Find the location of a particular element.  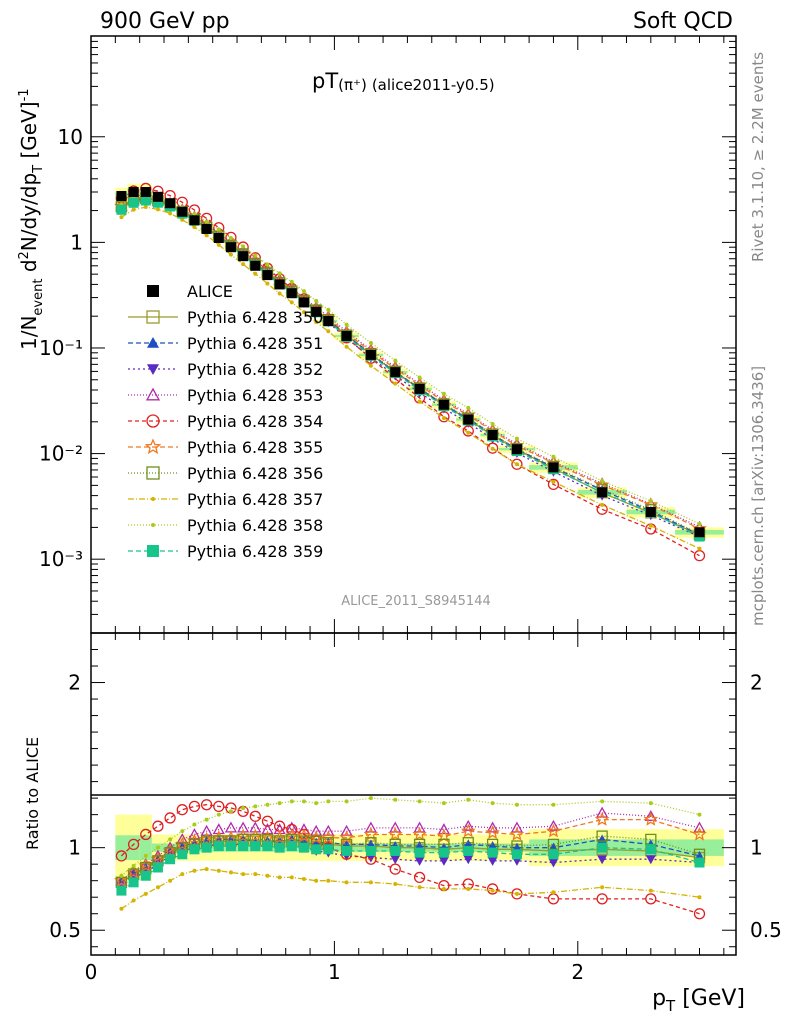

header-right: Soft QCD is located at coordinates (683, 21).